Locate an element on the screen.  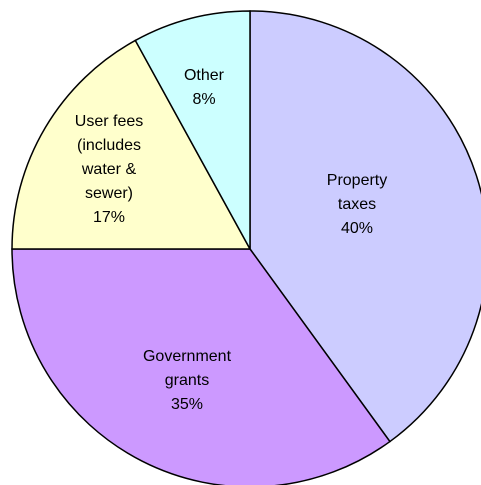
value-label: 8% is located at coordinates (204, 99).